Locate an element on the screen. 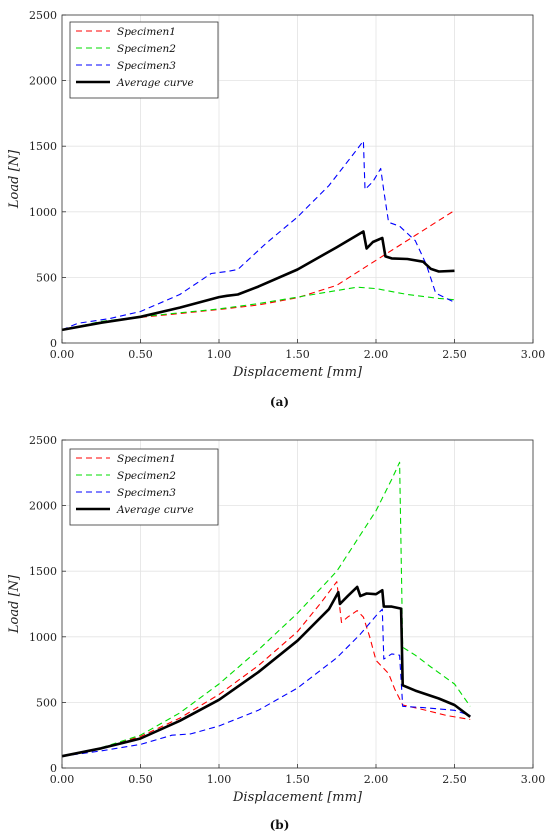 This screenshot has height=840, width=550. series-line-average-curve is located at coordinates (258, 281).